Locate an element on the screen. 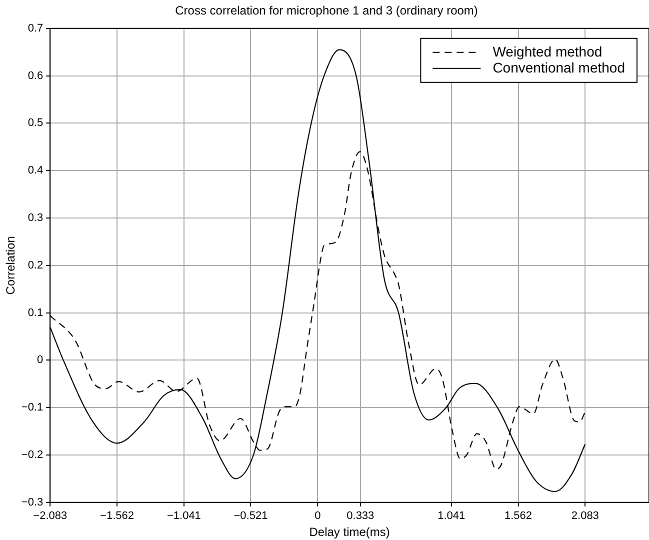 The height and width of the screenshot is (540, 649). y-tick-label: 0.3 is located at coordinates (36, 218).